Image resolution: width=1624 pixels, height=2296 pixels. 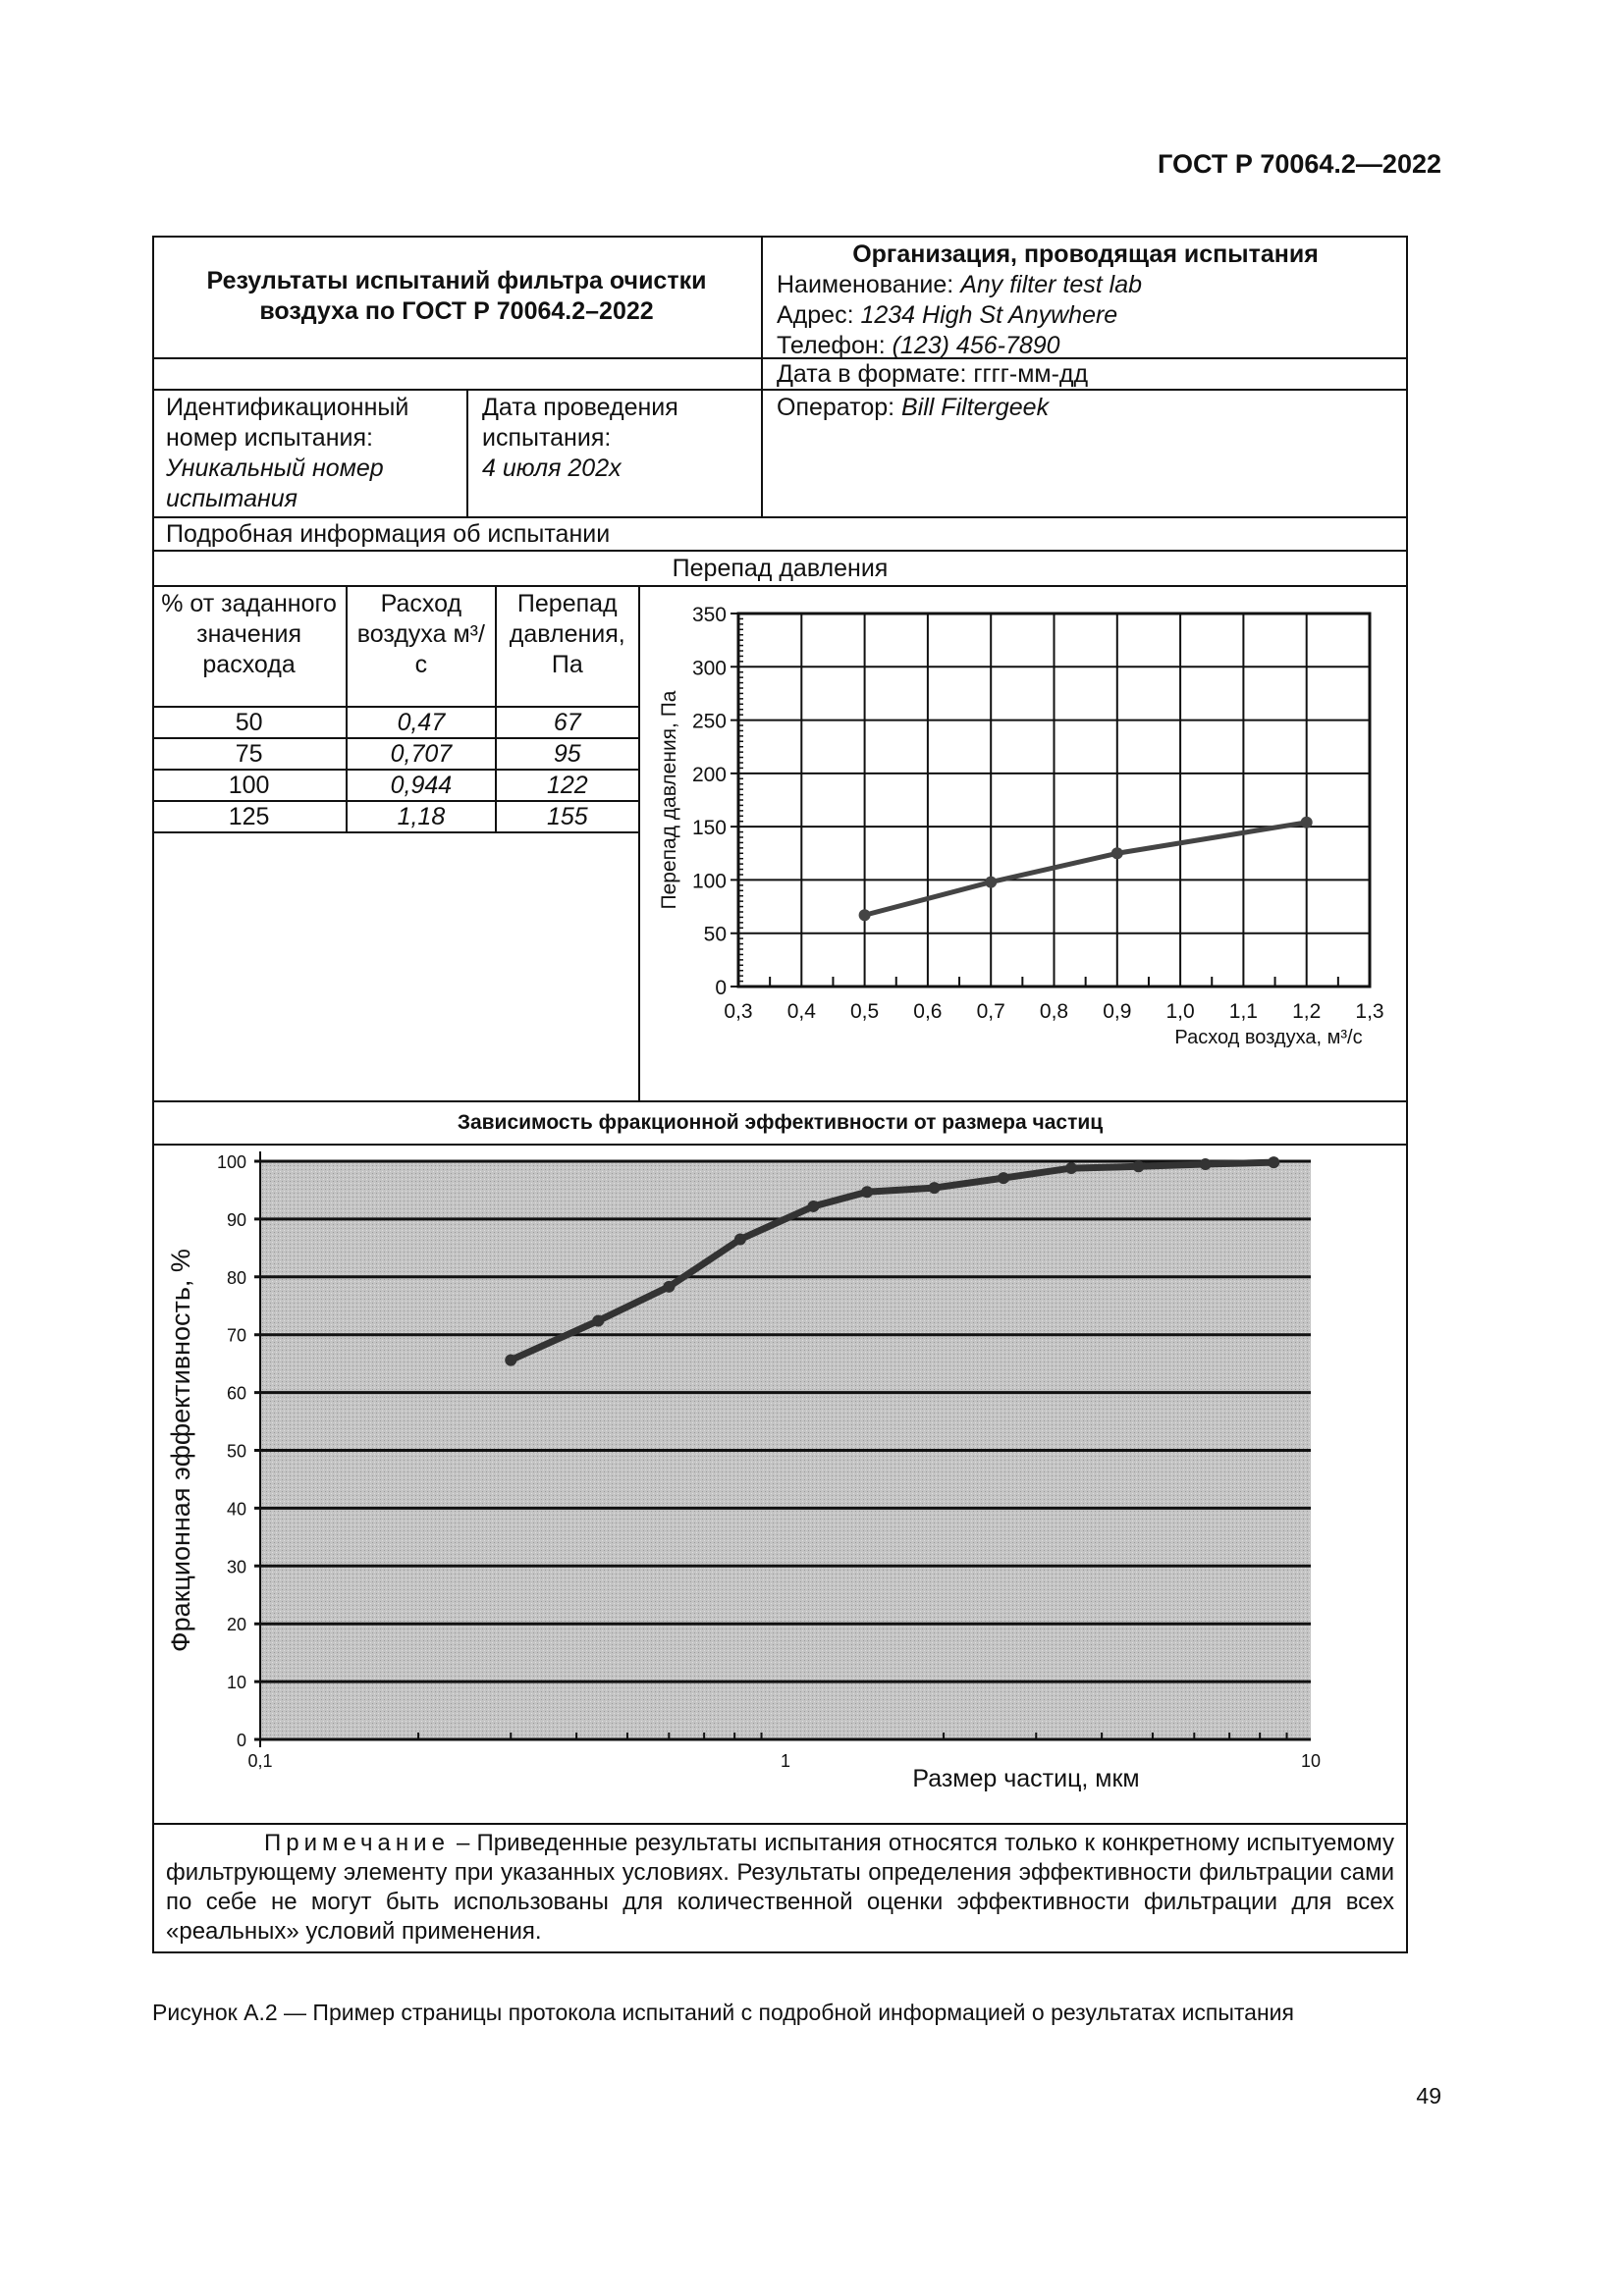 What do you see at coordinates (269, 438) in the screenshot?
I see `id-label: номер испытания:` at bounding box center [269, 438].